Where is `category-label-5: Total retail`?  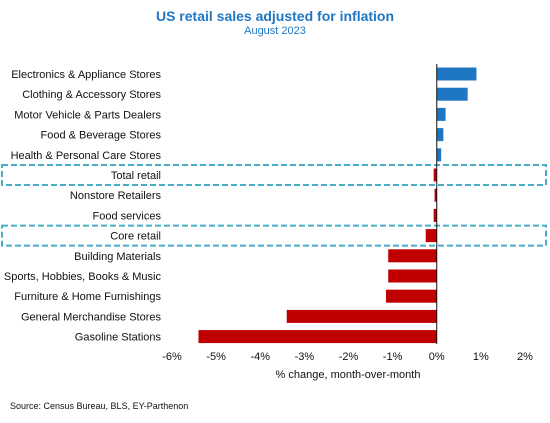
category-label-5: Total retail is located at coordinates (136, 176).